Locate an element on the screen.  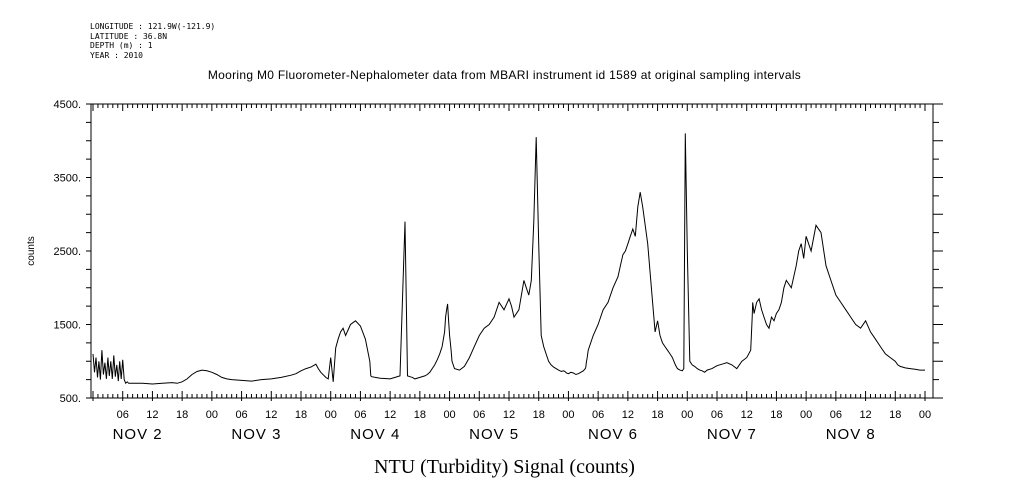
latitude-text: LATITUDE : 36.8N is located at coordinates (129, 36).